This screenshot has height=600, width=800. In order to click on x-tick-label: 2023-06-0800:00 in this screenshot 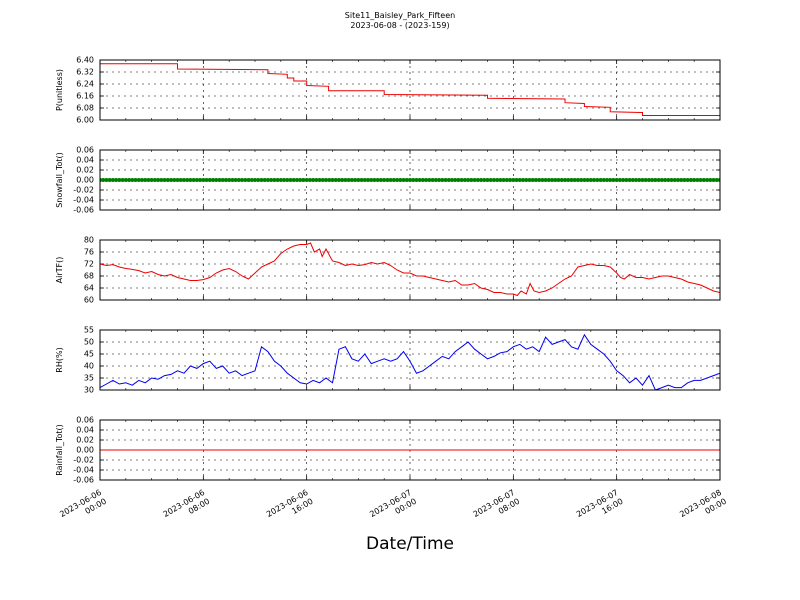, I will do `click(703, 508)`.